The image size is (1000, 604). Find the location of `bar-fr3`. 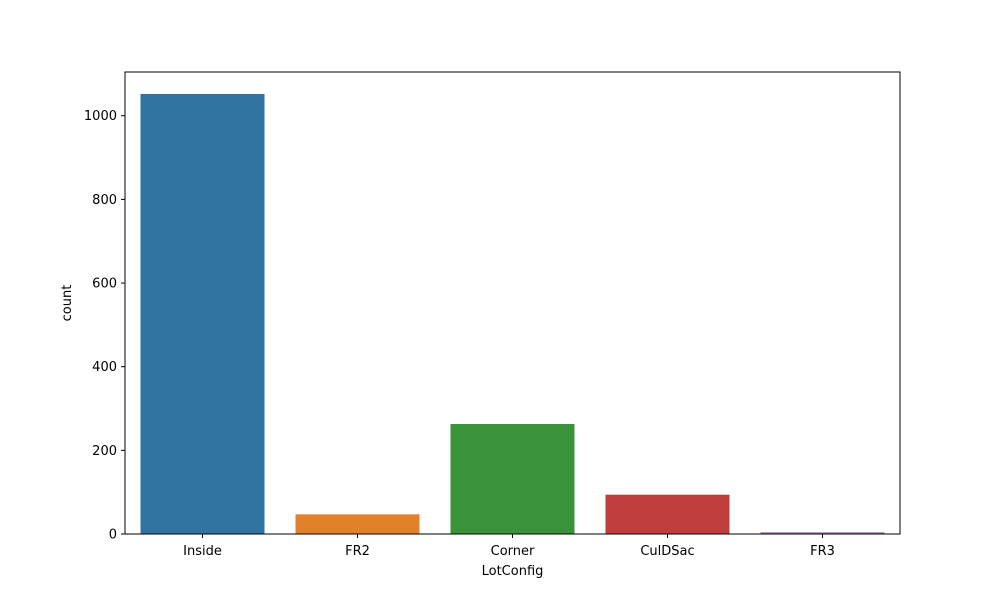

bar-fr3 is located at coordinates (822, 533).